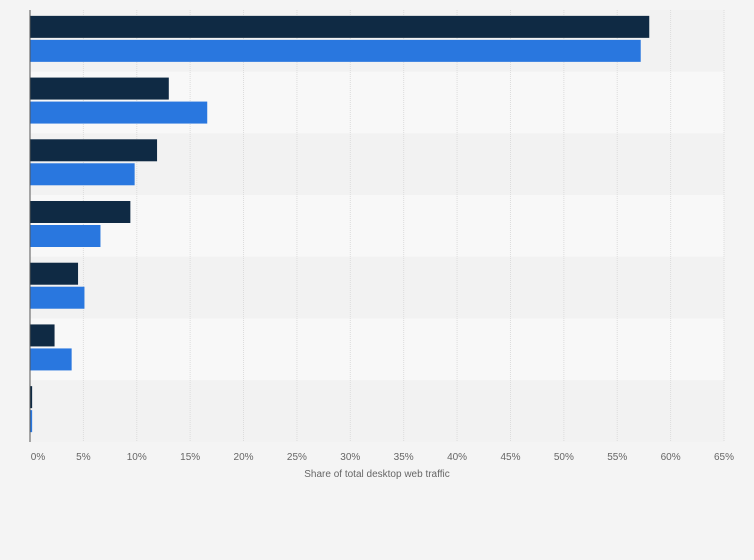  I want to click on x-tick-label: 0%, so click(38, 457).